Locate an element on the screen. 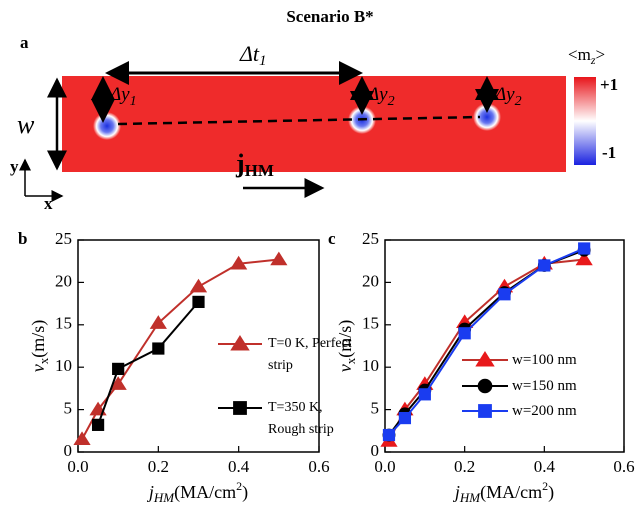 This screenshot has height=513, width=636. dt-label: Δt1 is located at coordinates (253, 55).